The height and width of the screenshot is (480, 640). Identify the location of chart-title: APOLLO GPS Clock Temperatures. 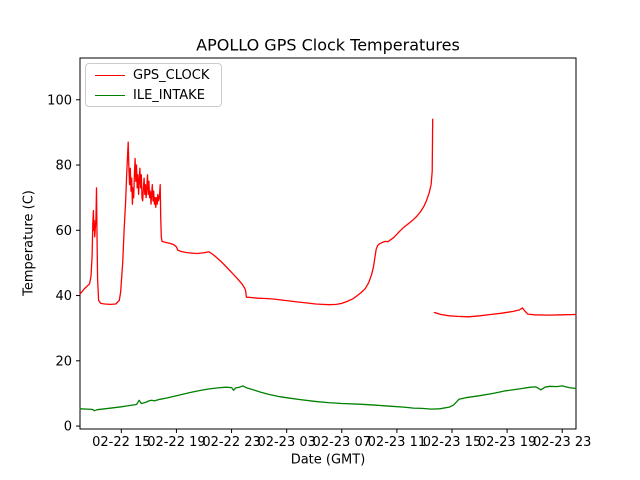
(328, 45).